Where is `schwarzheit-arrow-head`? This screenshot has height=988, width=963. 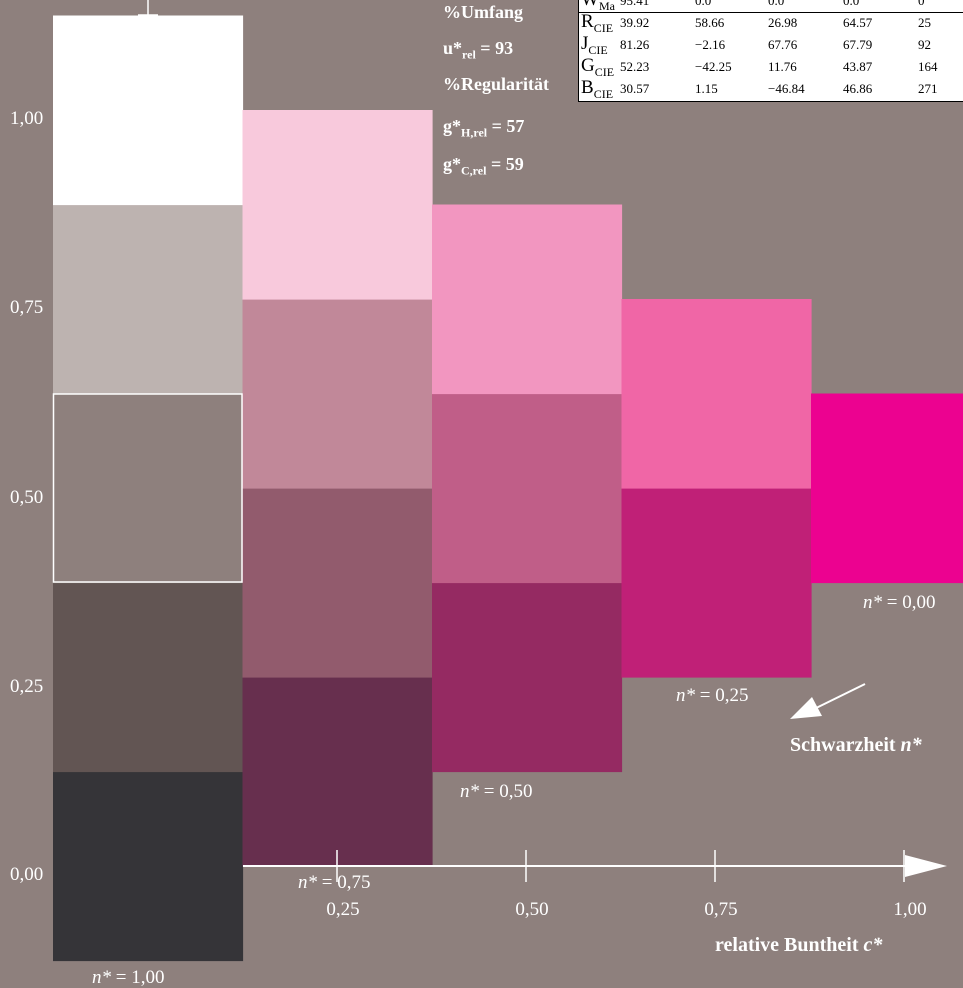 schwarzheit-arrow-head is located at coordinates (806, 708).